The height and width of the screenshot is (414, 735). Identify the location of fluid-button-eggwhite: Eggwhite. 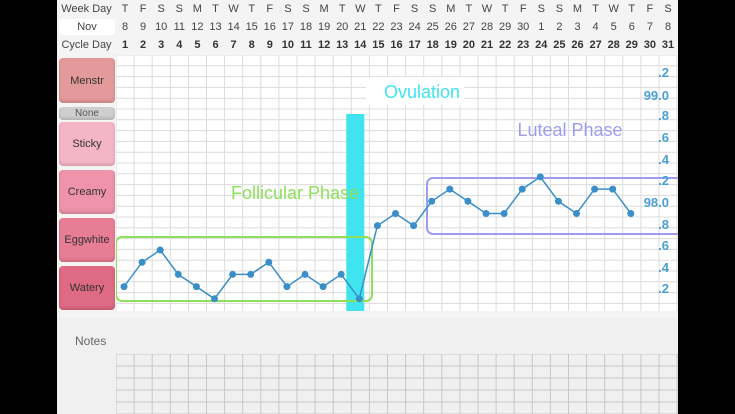
(87, 240).